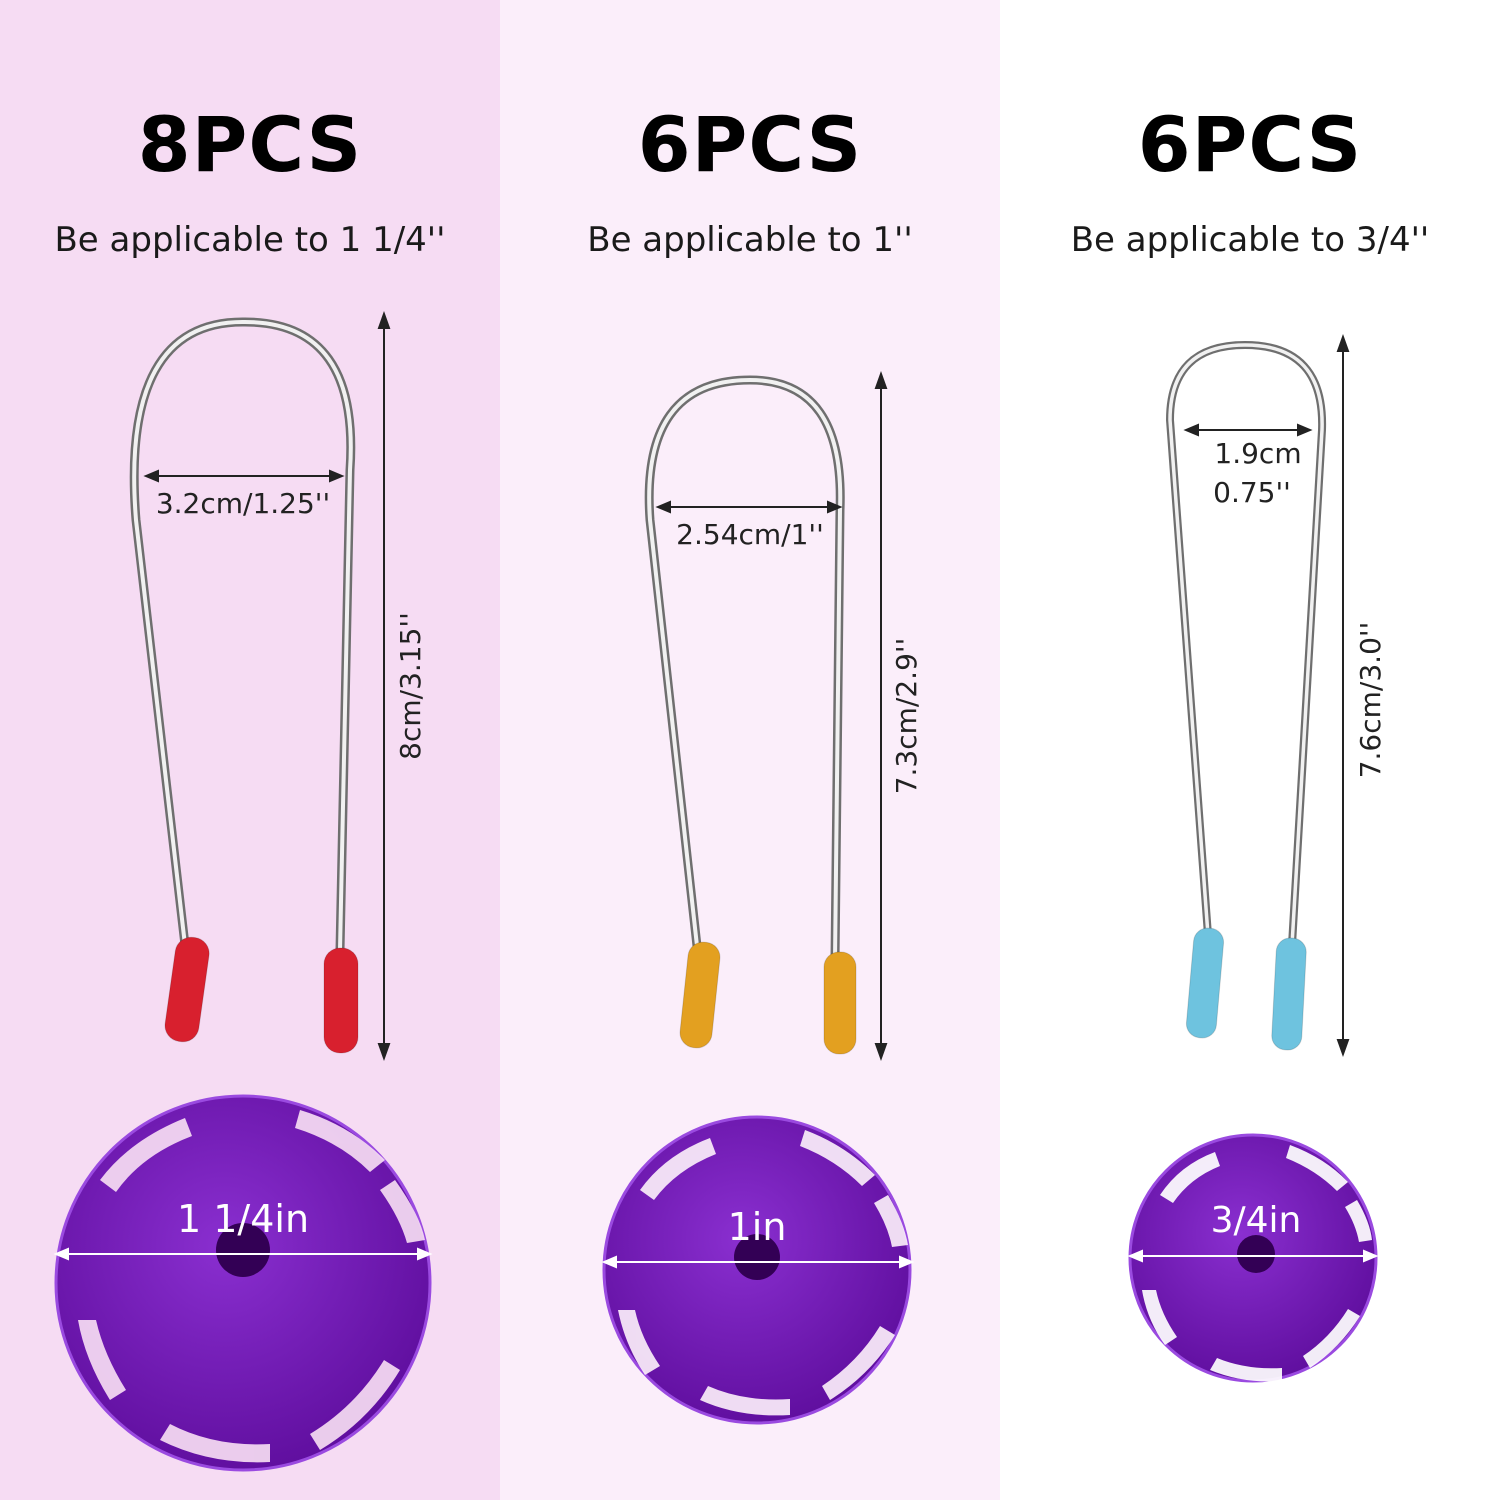 The image size is (1500, 1500). What do you see at coordinates (1257, 858) in the screenshot?
I see `clip-diagram: 1.9cm 0.75'' 7.6cm/3.0'' 3/` at bounding box center [1257, 858].